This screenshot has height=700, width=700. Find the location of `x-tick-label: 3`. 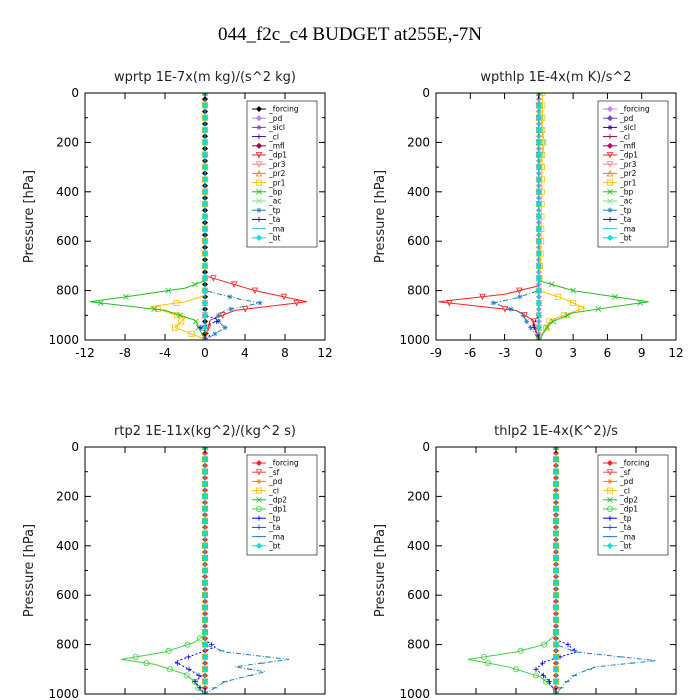

x-tick-label: 3 is located at coordinates (573, 353).